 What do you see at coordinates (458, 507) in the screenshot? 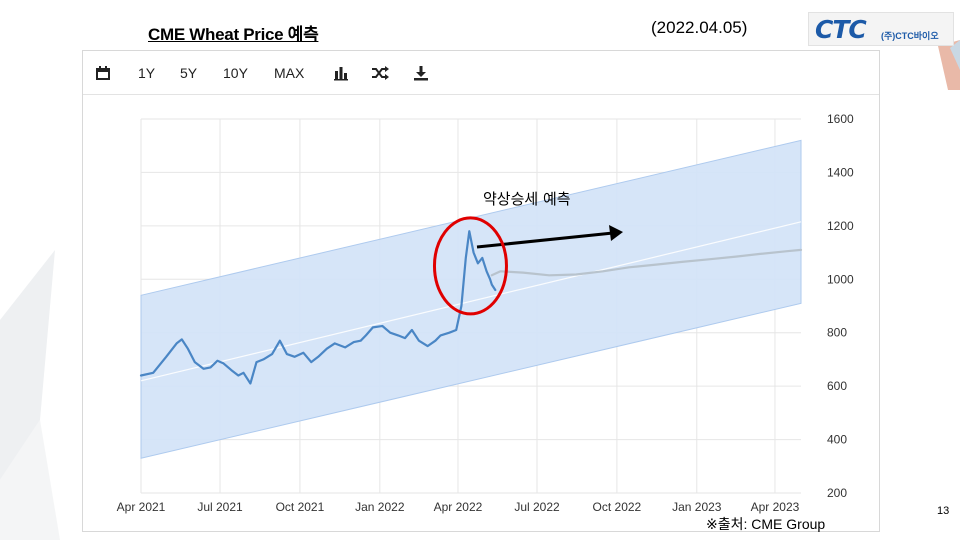
I see `x-tick-label: Apr 2022` at bounding box center [458, 507].